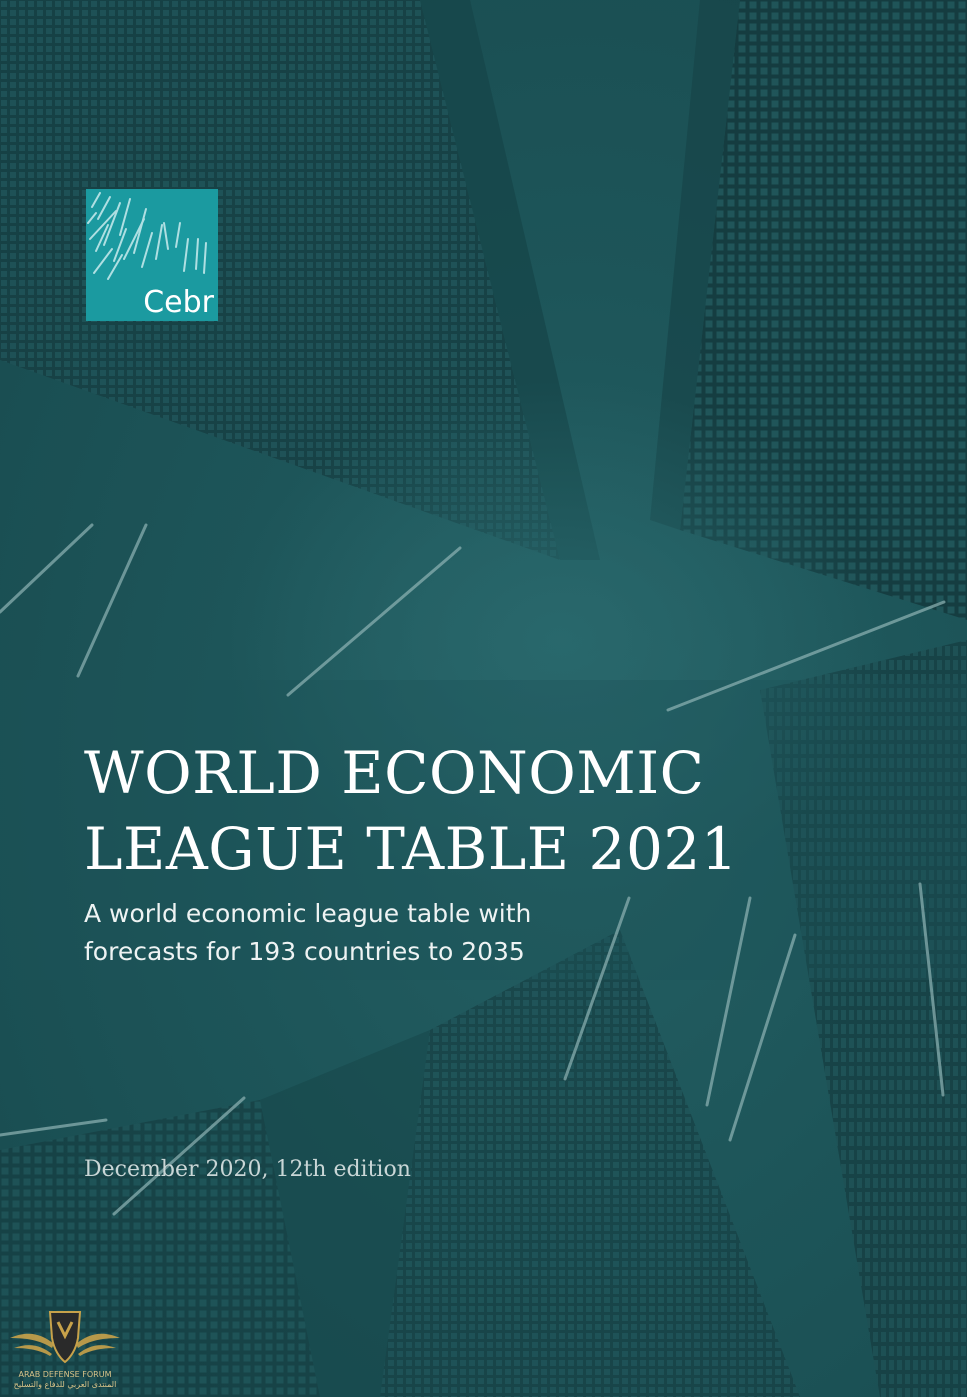 The image size is (967, 1397). What do you see at coordinates (484, 811) in the screenshot?
I see `report-title: WORLD ECONOMIC LEAGUE TABLE 2021` at bounding box center [484, 811].